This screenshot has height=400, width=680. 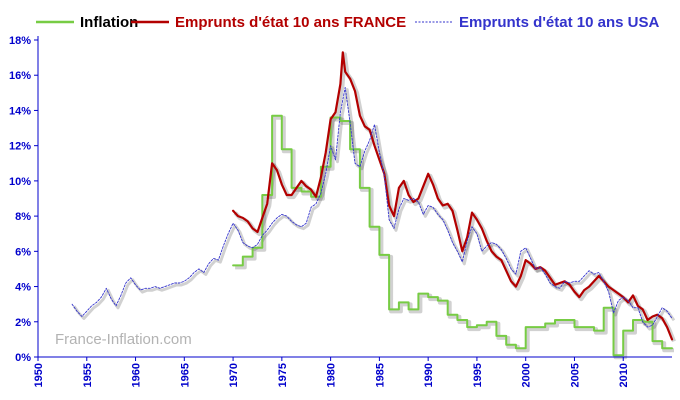 I want to click on watermark-text: France-Inflation.com, so click(x=123, y=339).